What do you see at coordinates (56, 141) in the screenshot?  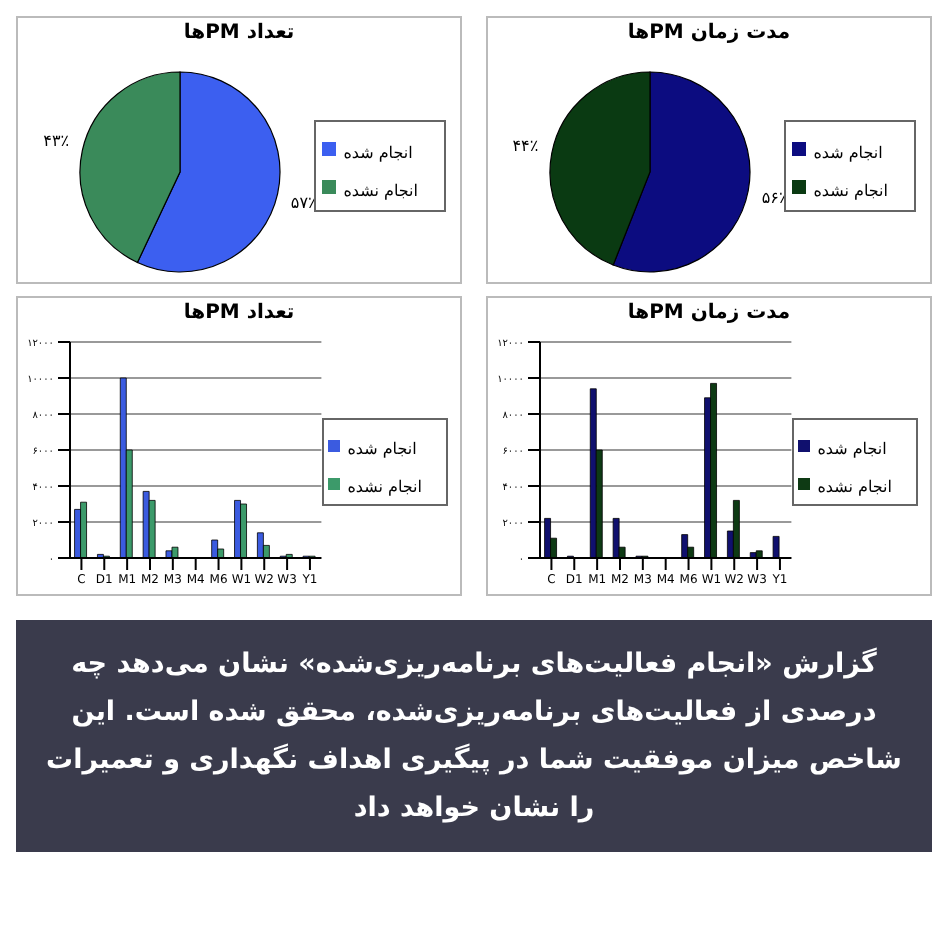 I see `data-label: ۴۳٪` at bounding box center [56, 141].